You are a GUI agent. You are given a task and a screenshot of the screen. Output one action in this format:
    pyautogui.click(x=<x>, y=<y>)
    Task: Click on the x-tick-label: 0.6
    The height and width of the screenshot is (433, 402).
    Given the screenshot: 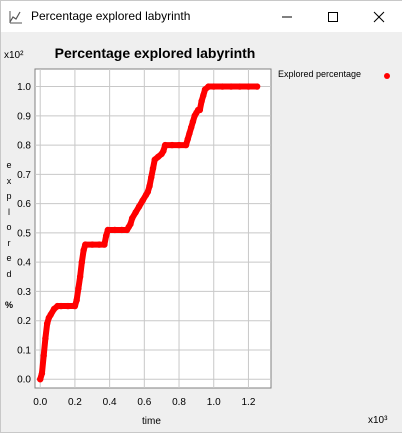 What is the action you would take?
    pyautogui.click(x=144, y=402)
    